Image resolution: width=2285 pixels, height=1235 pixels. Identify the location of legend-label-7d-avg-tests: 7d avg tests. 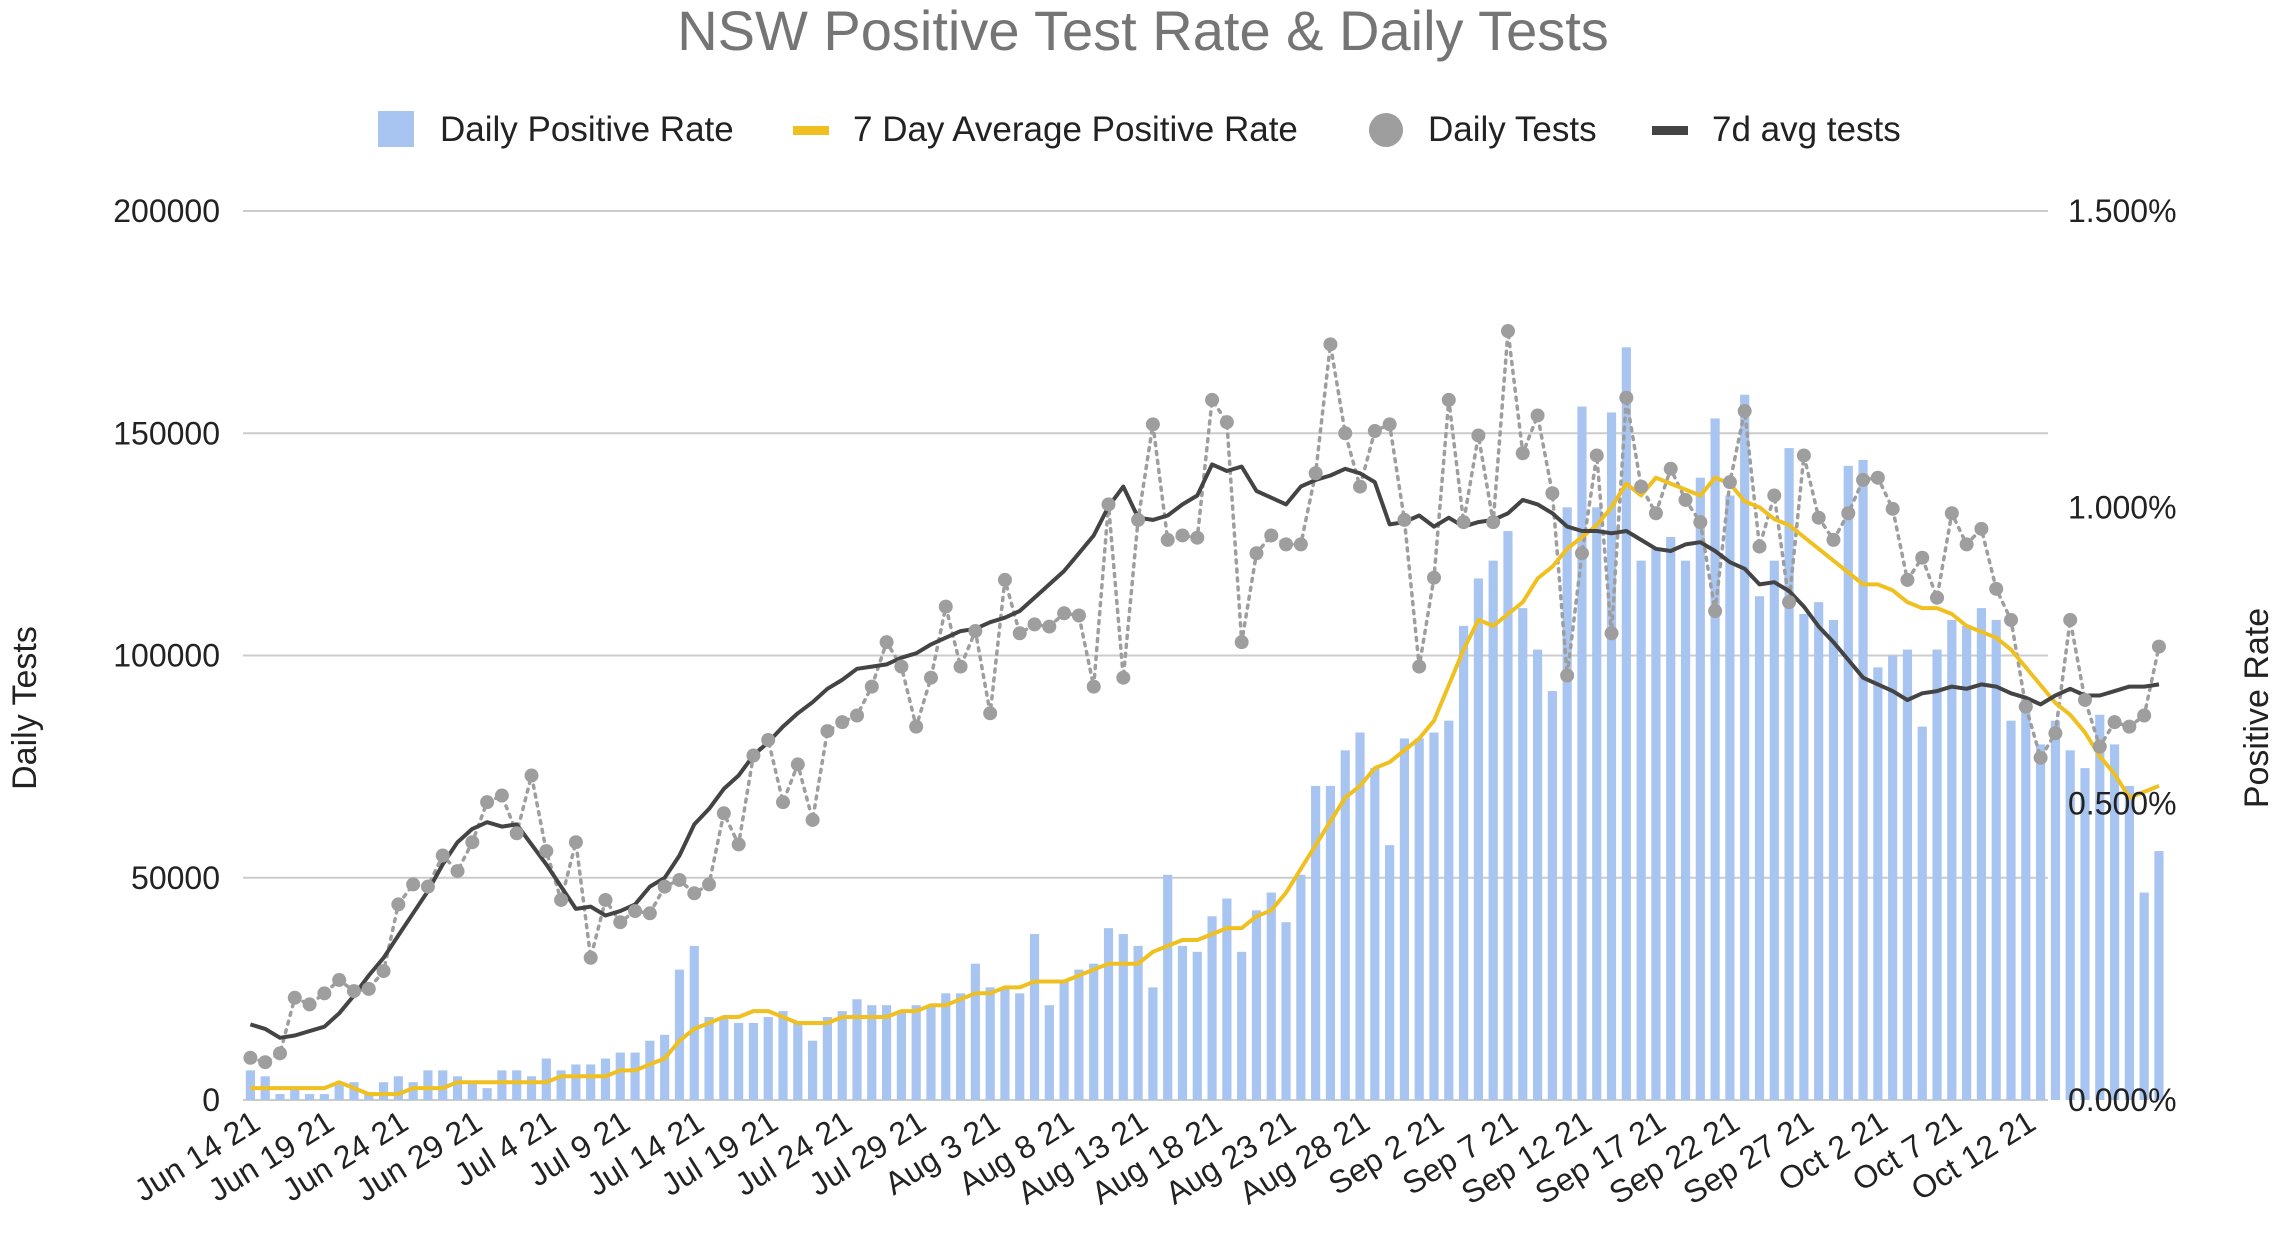
(1806, 129).